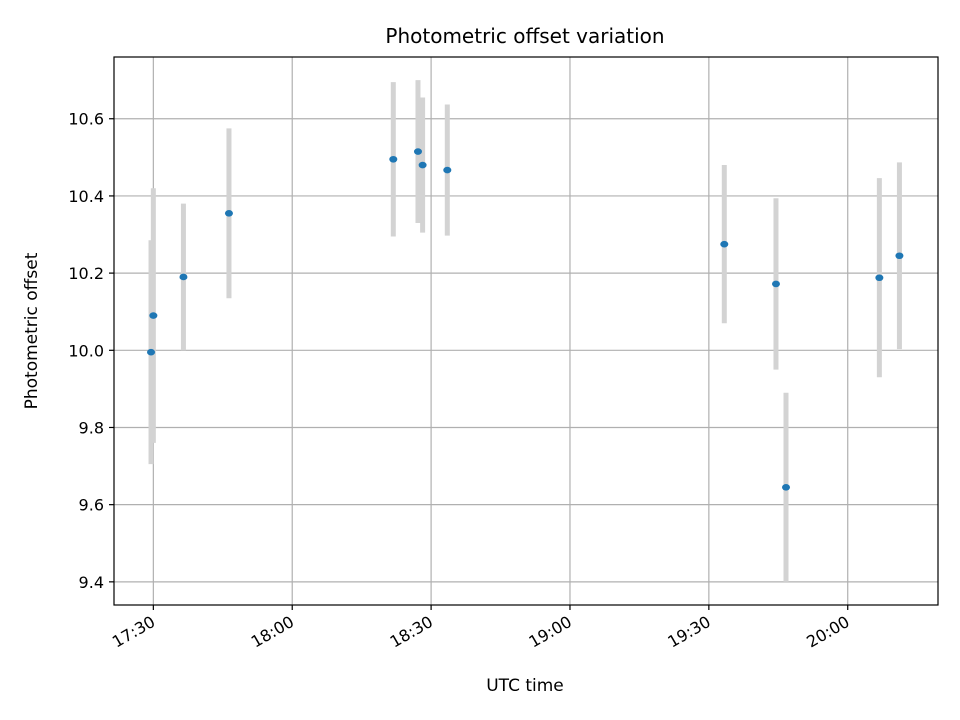 This screenshot has width=960, height=720. What do you see at coordinates (91, 505) in the screenshot?
I see `y-tick-label: 9.6` at bounding box center [91, 505].